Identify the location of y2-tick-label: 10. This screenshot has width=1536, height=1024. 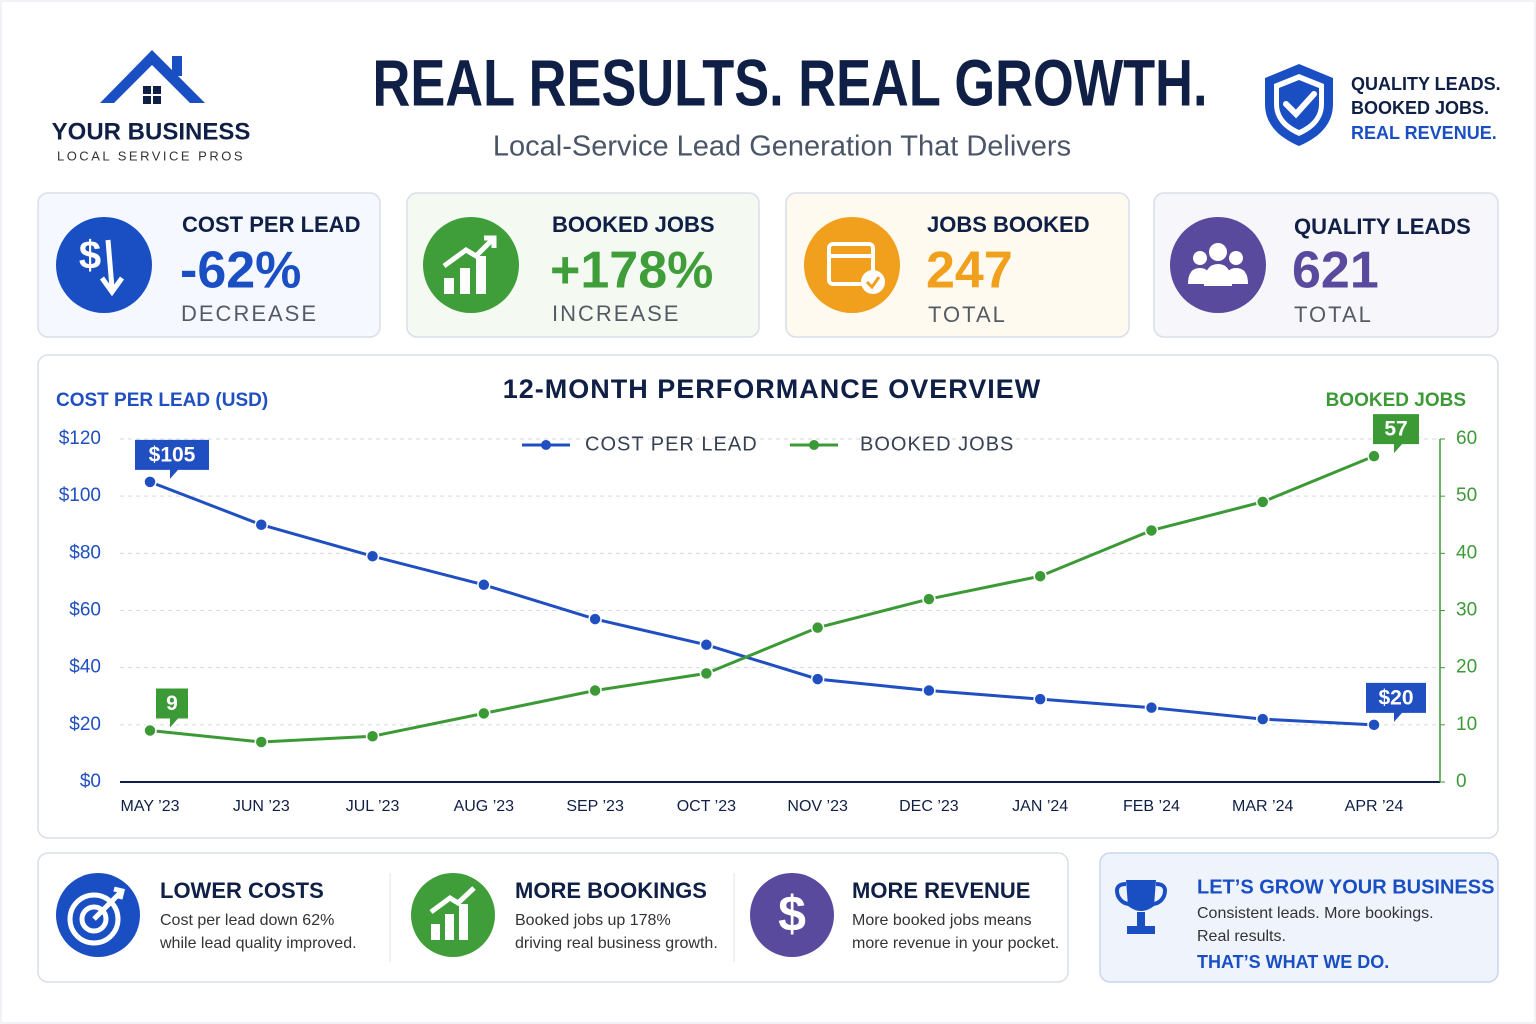
(1466, 724).